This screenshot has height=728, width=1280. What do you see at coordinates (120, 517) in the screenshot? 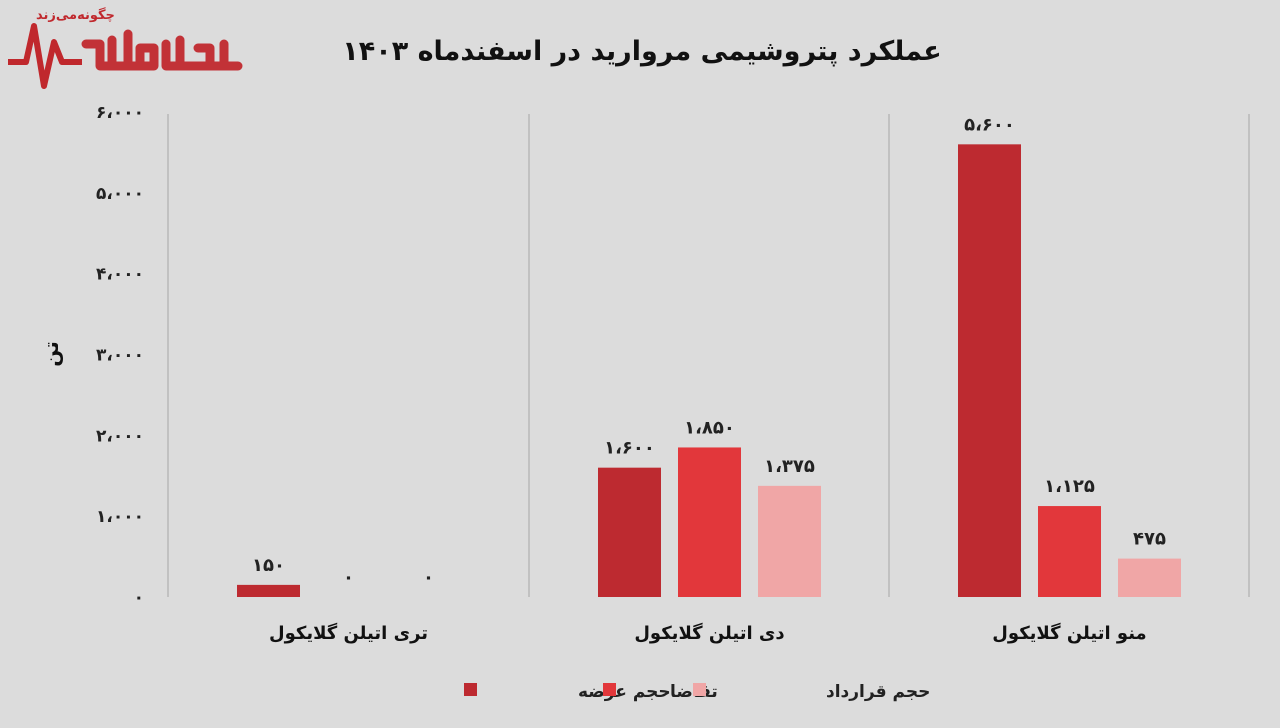
I see `y-tick-label: ۱،۰۰۰` at bounding box center [120, 517].